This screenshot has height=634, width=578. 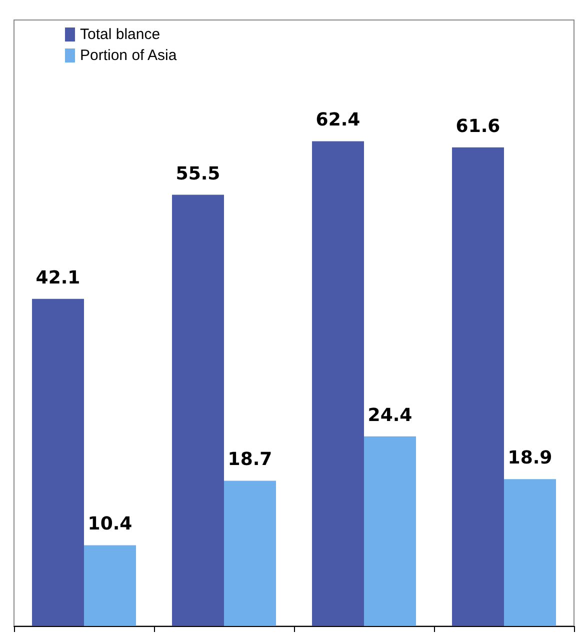 I want to click on data-label: 10.4, so click(x=110, y=524).